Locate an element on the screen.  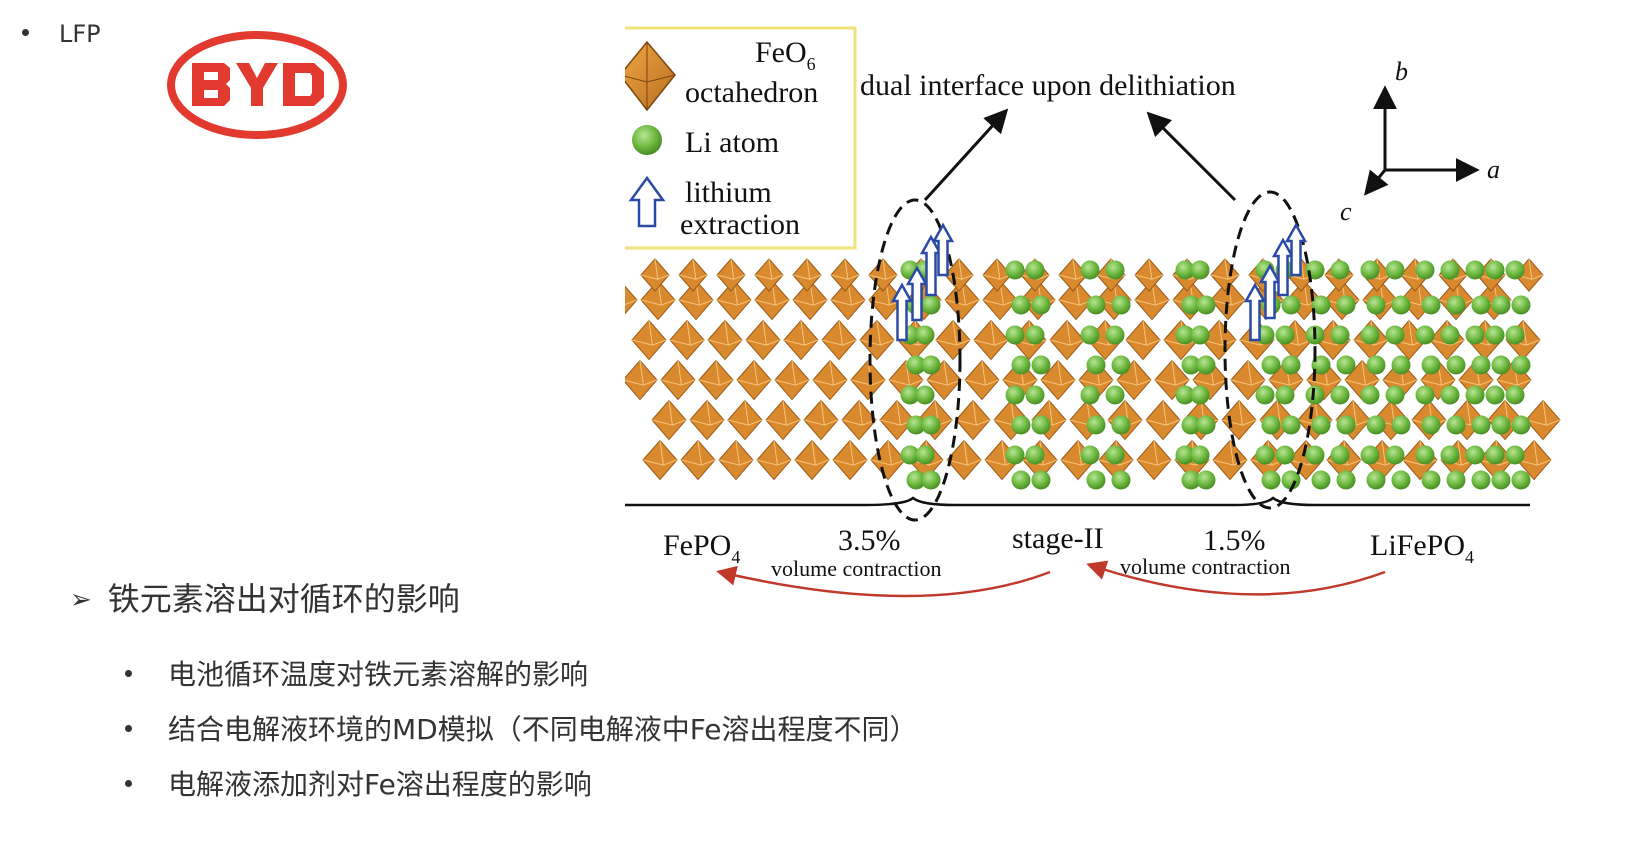
list-item-text: 电池循环温度对铁元素溶解的影响 is located at coordinates (378, 674).